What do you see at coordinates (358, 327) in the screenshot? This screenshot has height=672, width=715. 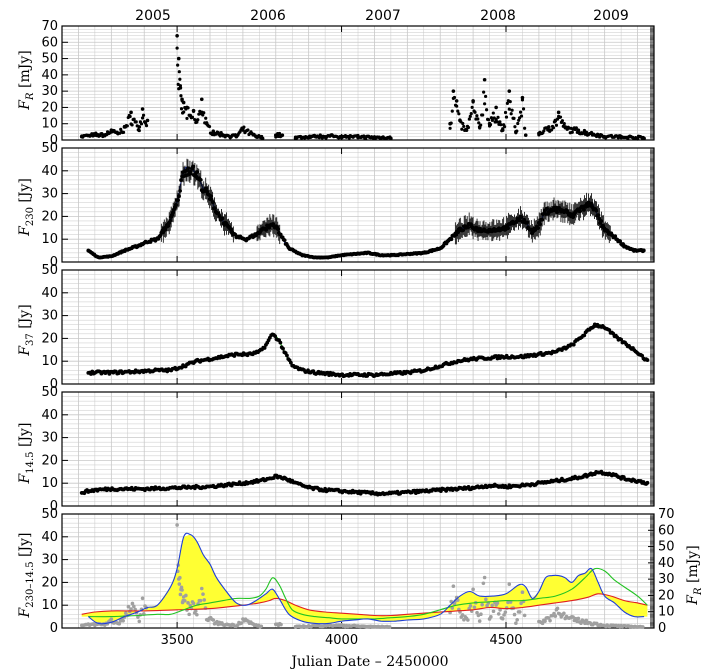 I see `grid-f37` at bounding box center [358, 327].